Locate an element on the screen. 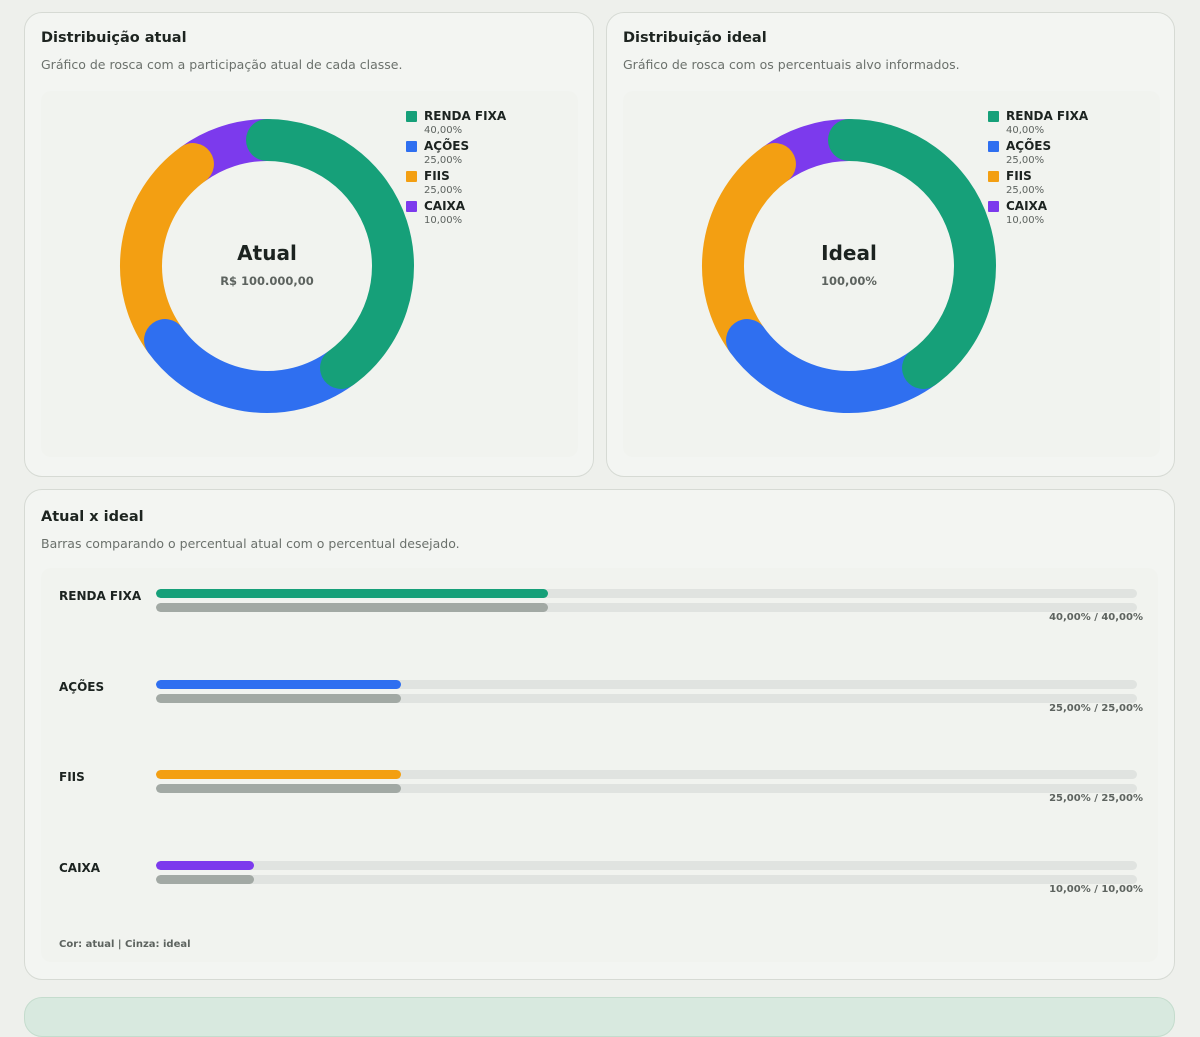  donut-ideal-slice-fiis is located at coordinates (749, 252).